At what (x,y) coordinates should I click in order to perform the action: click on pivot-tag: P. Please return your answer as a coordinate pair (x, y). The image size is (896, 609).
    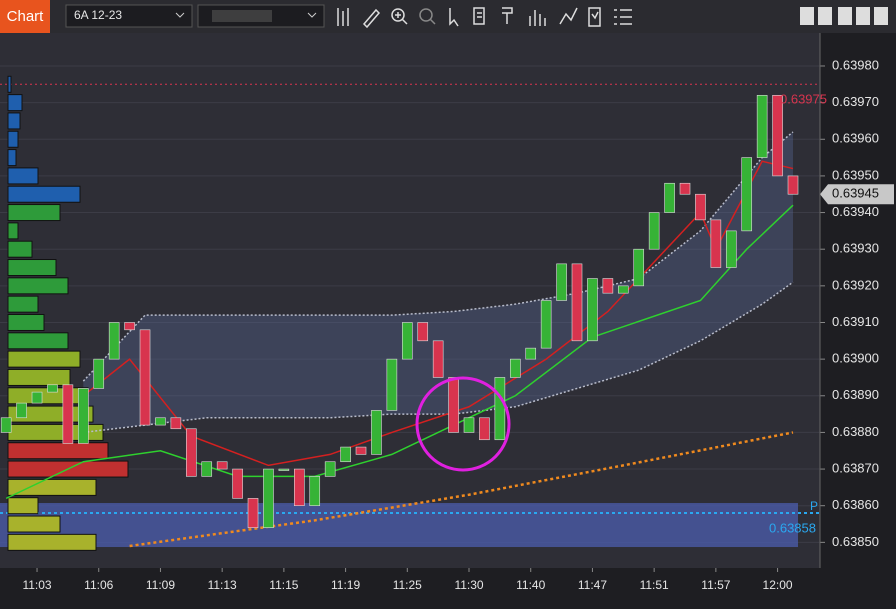
    Looking at the image, I should click on (814, 506).